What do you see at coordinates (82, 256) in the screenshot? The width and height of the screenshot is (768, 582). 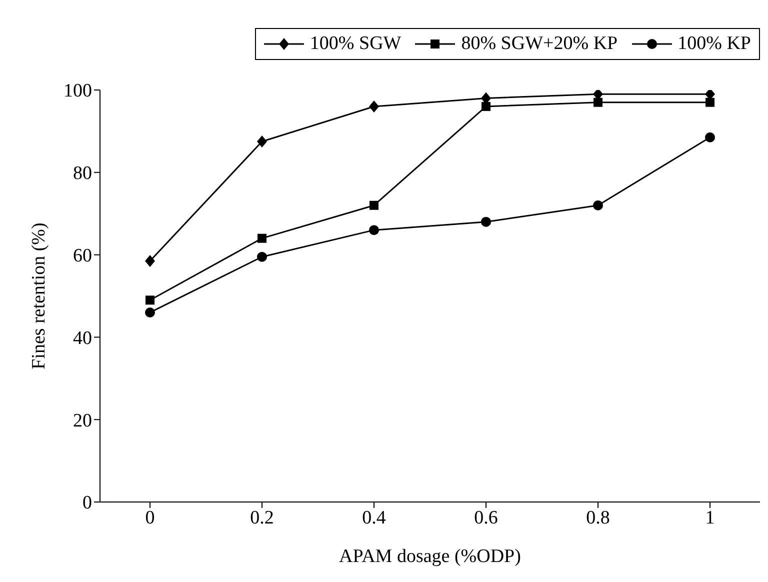 I see `y-tick-label: 60` at bounding box center [82, 256].